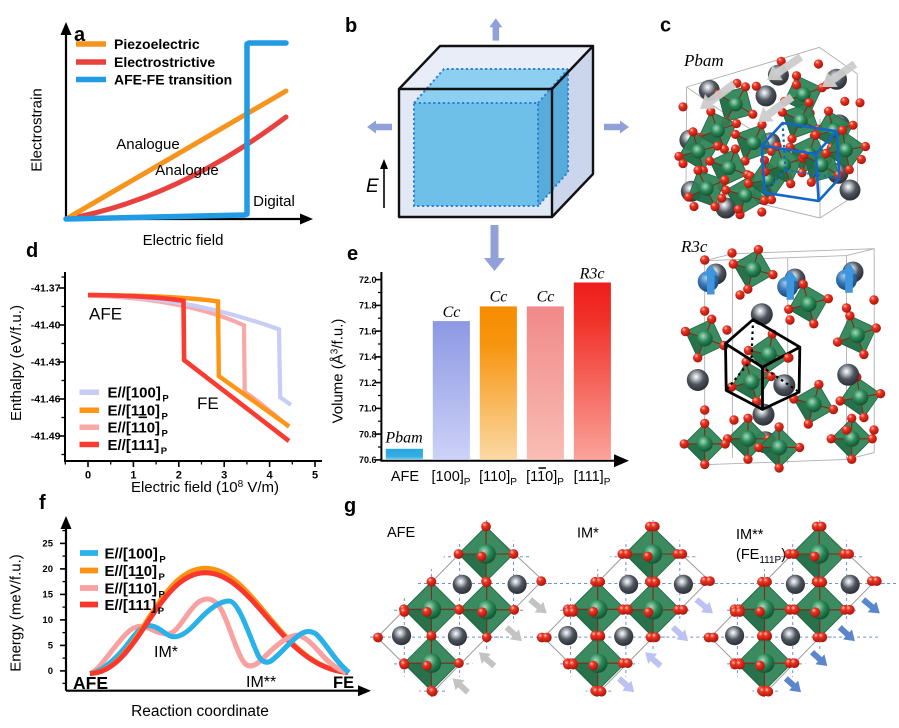 Image resolution: width=899 pixels, height=728 pixels. What do you see at coordinates (368, 280) in the screenshot?
I see `svg-text: 72.0` at bounding box center [368, 280].